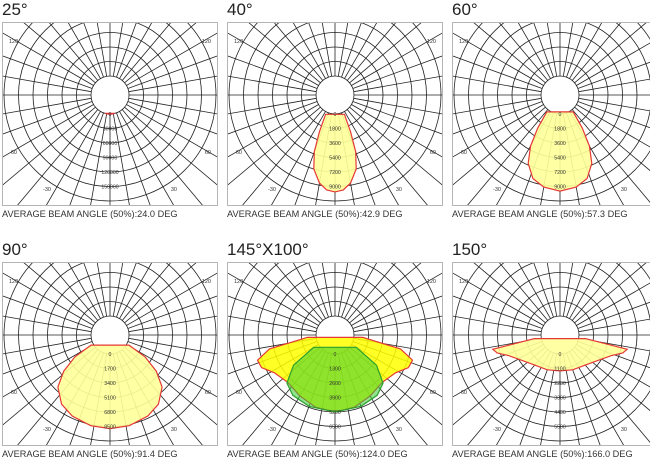 This screenshot has height=475, width=650. I want to click on panel-caption: AVERAGE BEAM ANGLE (50%):124.0 DEG, so click(317, 454).